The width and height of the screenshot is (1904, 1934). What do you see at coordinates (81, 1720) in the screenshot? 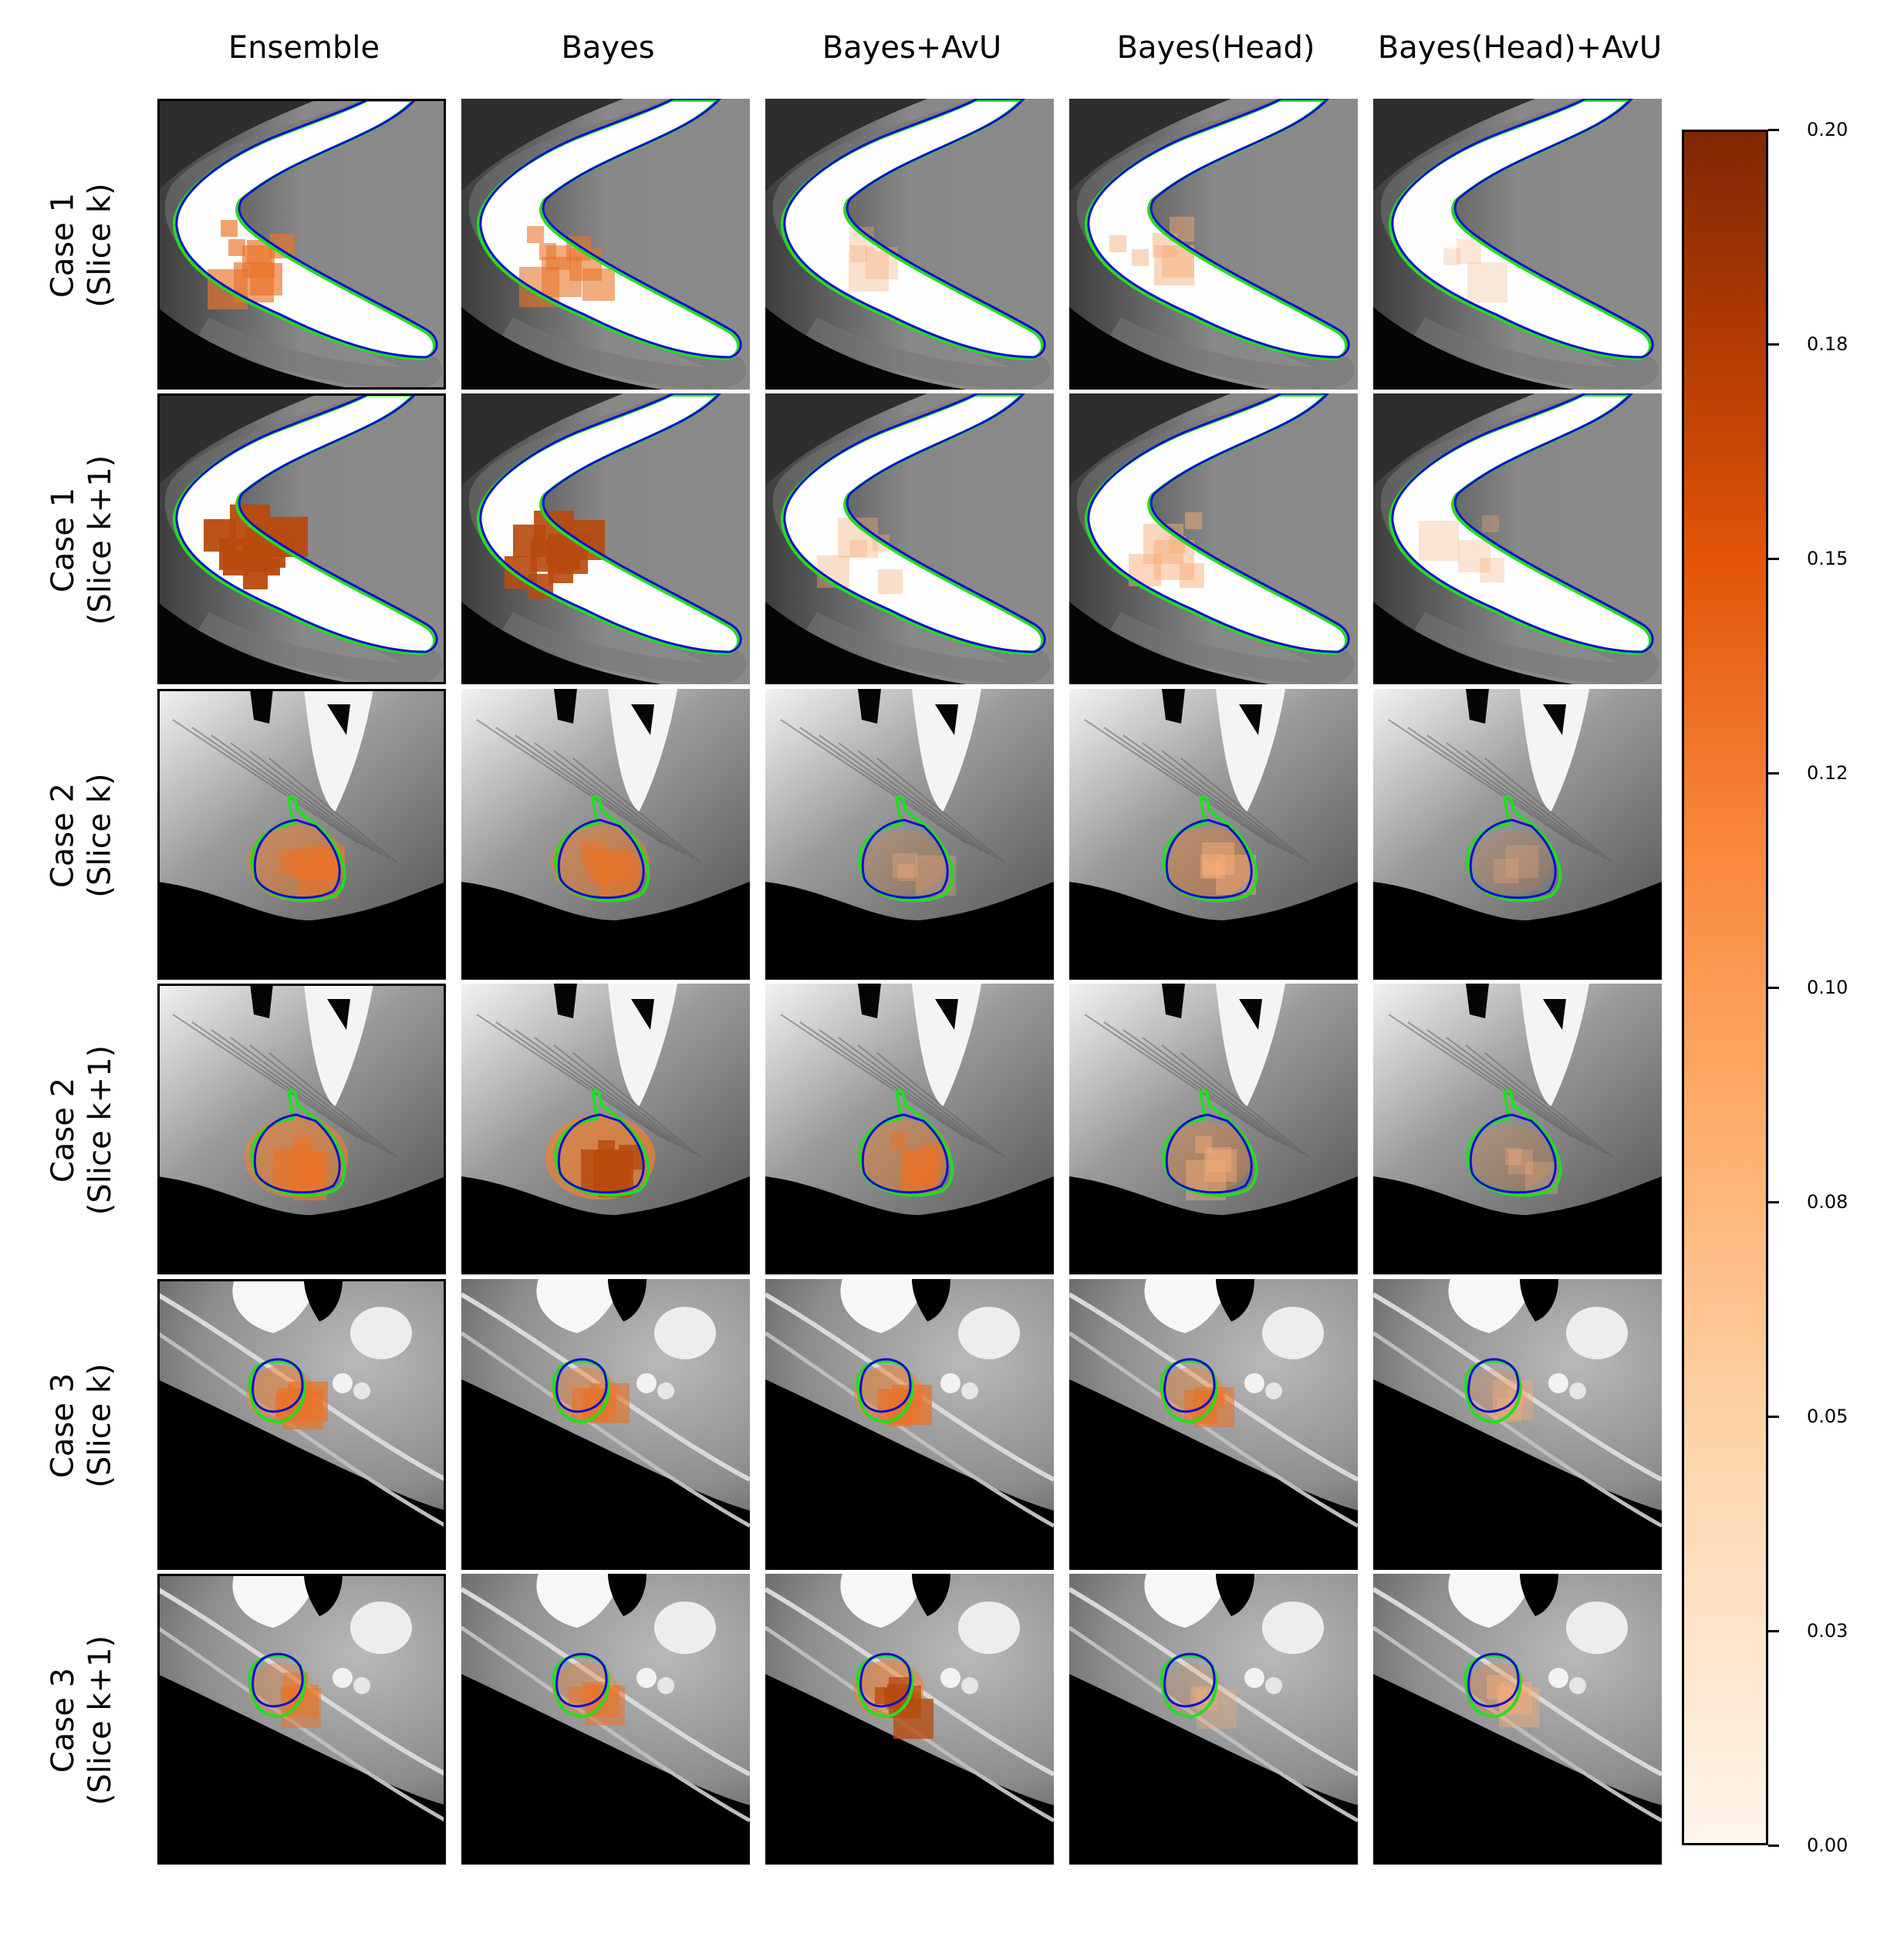
I see `row-title-case3-slice-k1: Case 3 (Slice k+1)` at bounding box center [81, 1720].